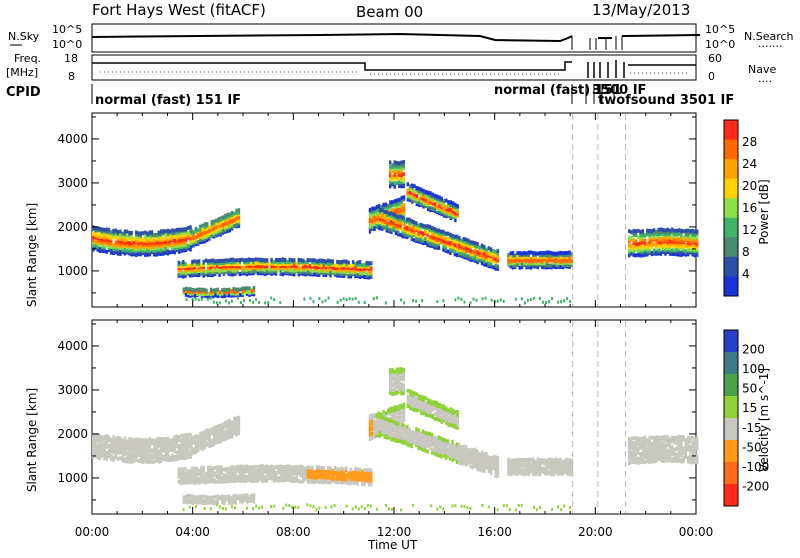 This screenshot has height=558, width=800. I want to click on freq-panel-frame, so click(394, 67).